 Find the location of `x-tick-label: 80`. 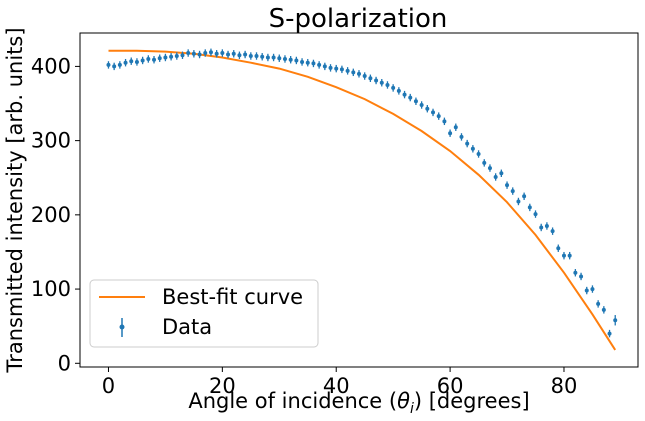

x-tick-label: 80 is located at coordinates (564, 386).